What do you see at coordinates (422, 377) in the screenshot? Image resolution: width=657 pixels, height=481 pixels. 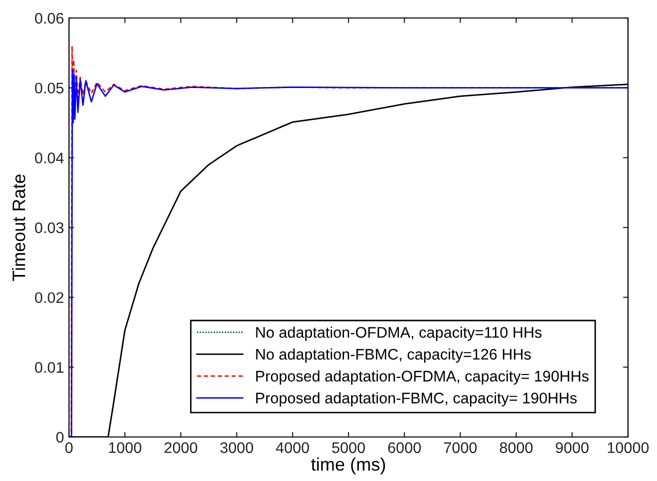 I see `legend-label: Proposed adaptation-OFDMA, capacity= 190HHs` at bounding box center [422, 377].